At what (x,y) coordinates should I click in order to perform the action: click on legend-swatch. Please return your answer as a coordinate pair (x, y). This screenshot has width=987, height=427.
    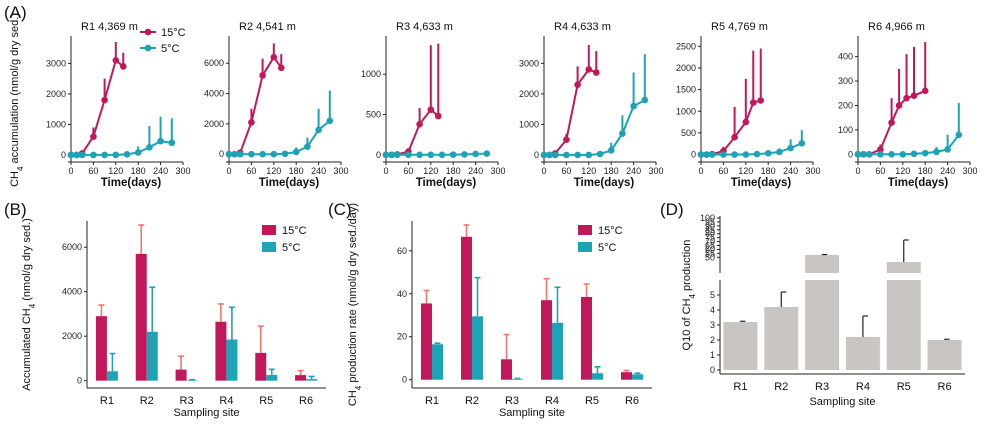
    Looking at the image, I should click on (585, 247).